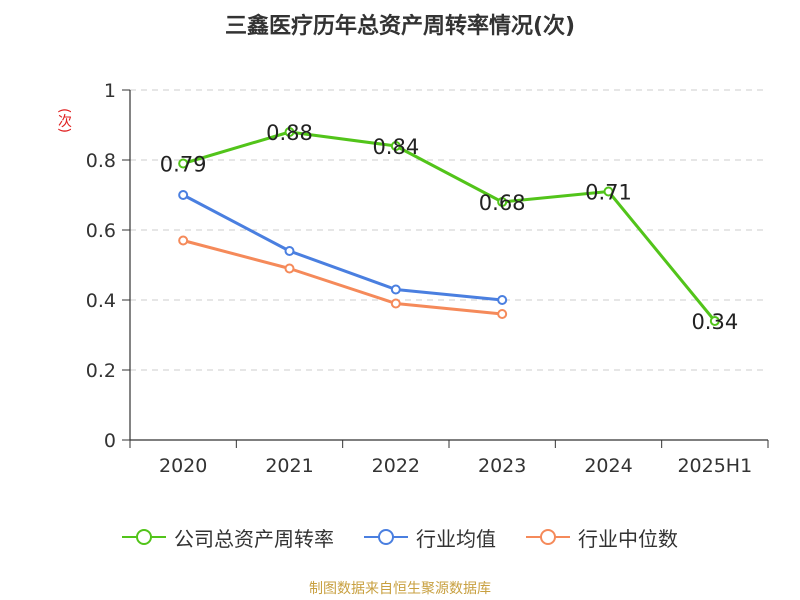 This screenshot has height=600, width=800. Describe the element at coordinates (608, 466) in the screenshot. I see `x-tick-label: 2024` at that location.